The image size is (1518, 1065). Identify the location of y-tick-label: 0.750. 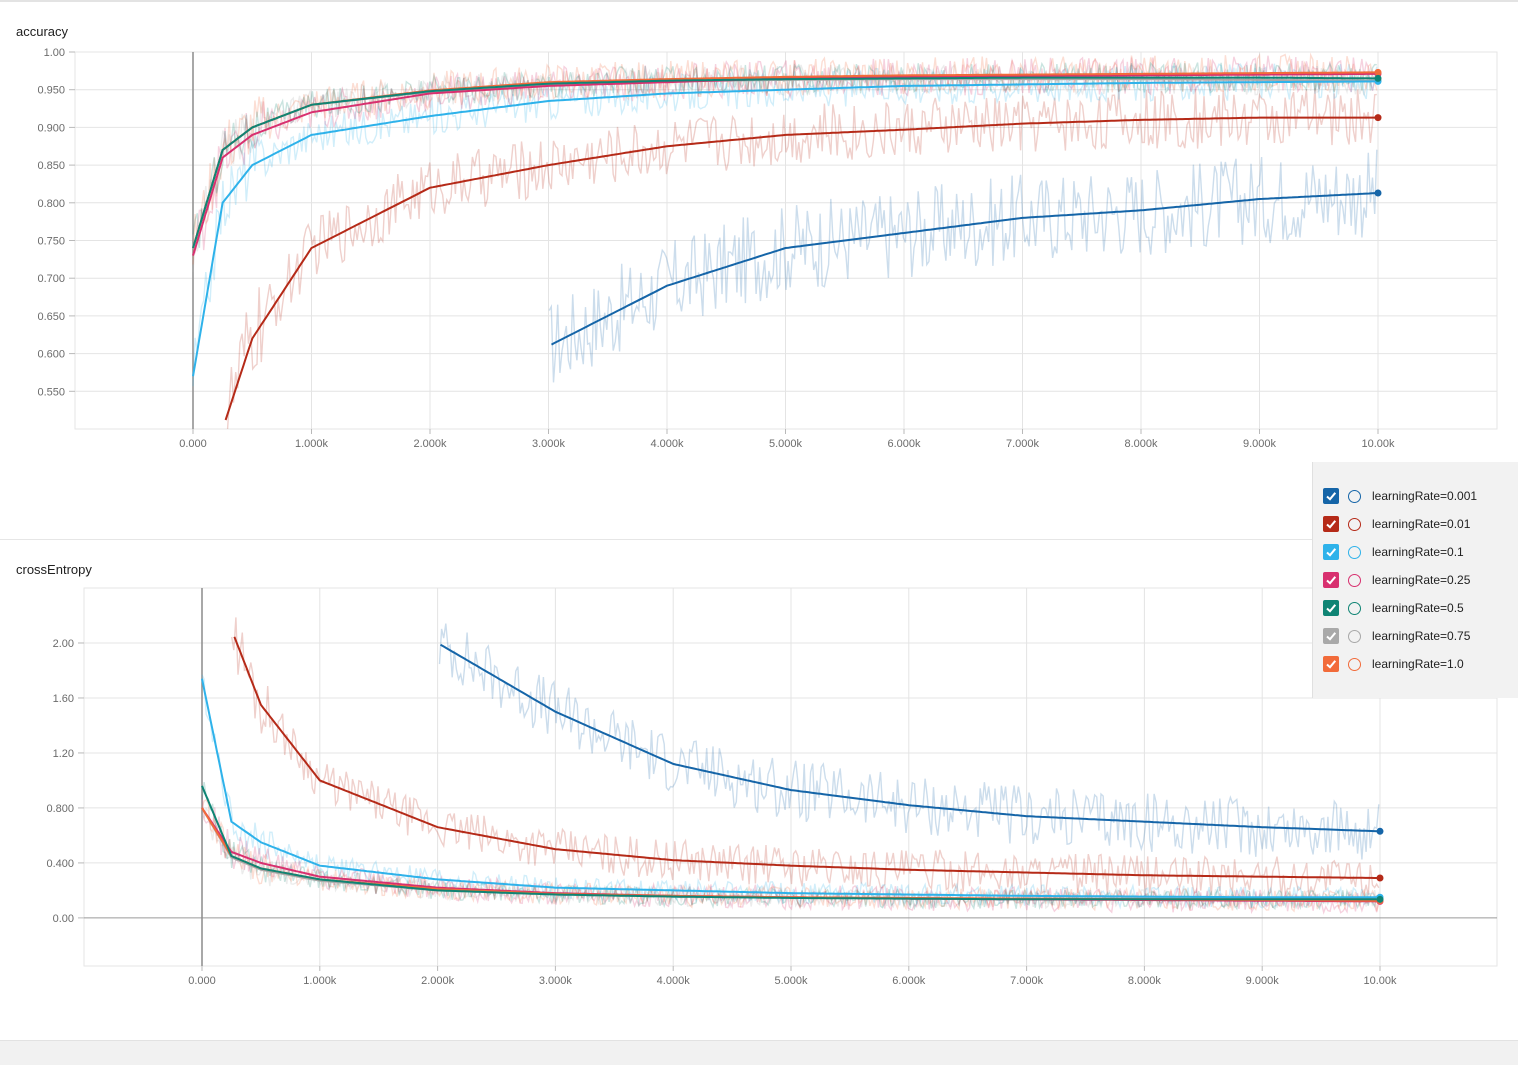
(51, 242).